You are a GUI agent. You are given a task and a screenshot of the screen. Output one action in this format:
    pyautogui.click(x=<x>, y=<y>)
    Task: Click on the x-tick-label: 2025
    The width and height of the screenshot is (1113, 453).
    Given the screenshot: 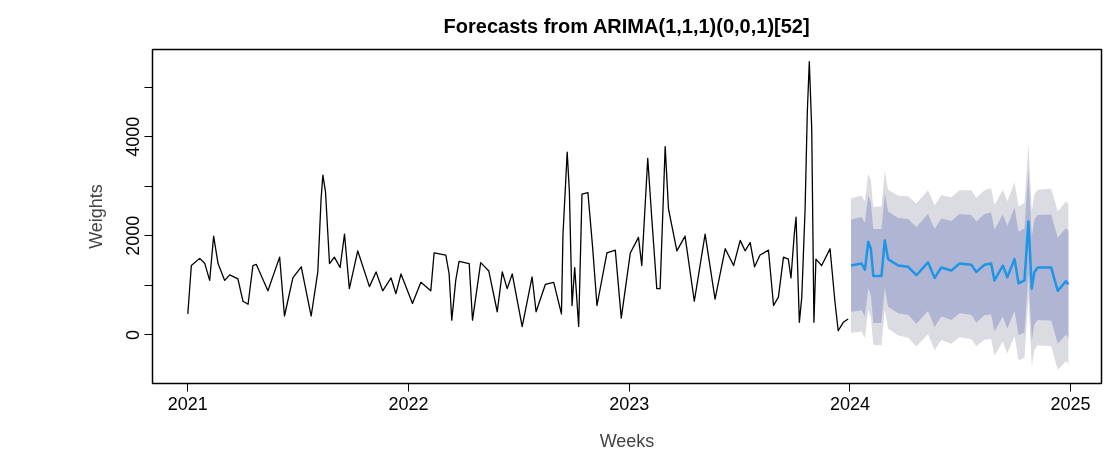 What is the action you would take?
    pyautogui.click(x=1070, y=403)
    